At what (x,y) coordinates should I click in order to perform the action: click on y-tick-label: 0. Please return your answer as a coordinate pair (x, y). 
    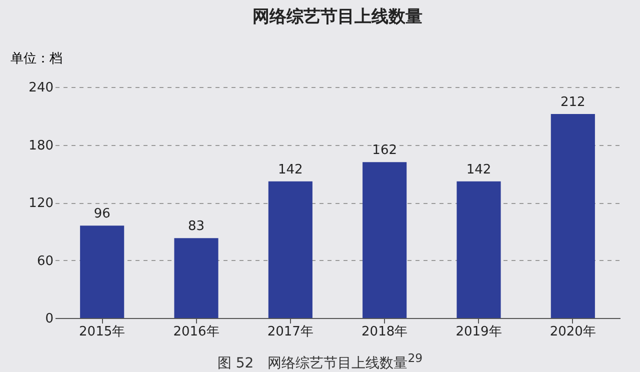
    Looking at the image, I should click on (49, 319).